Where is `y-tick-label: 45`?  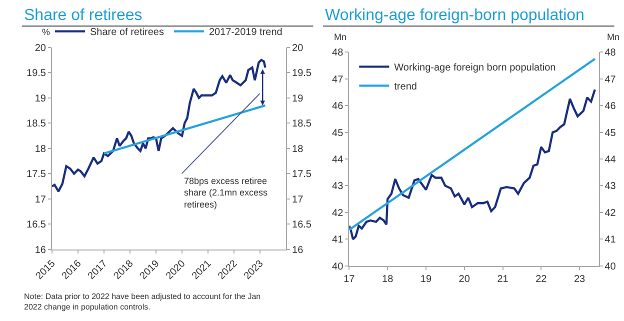
y-tick-label: 45 is located at coordinates (338, 133).